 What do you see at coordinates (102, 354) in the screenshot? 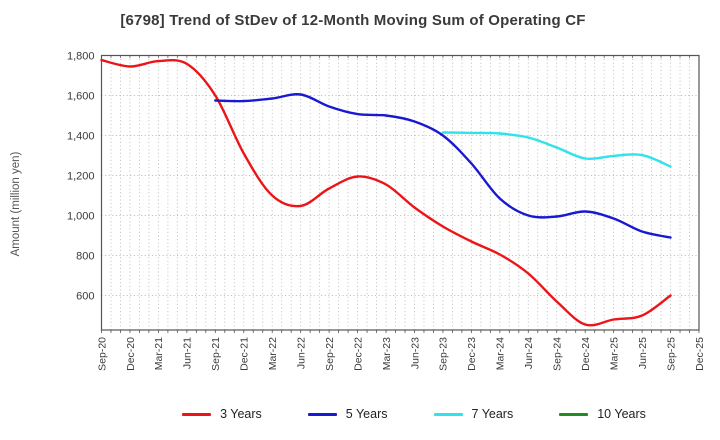
I see `x-tick-label: Sep-20` at bounding box center [102, 354].